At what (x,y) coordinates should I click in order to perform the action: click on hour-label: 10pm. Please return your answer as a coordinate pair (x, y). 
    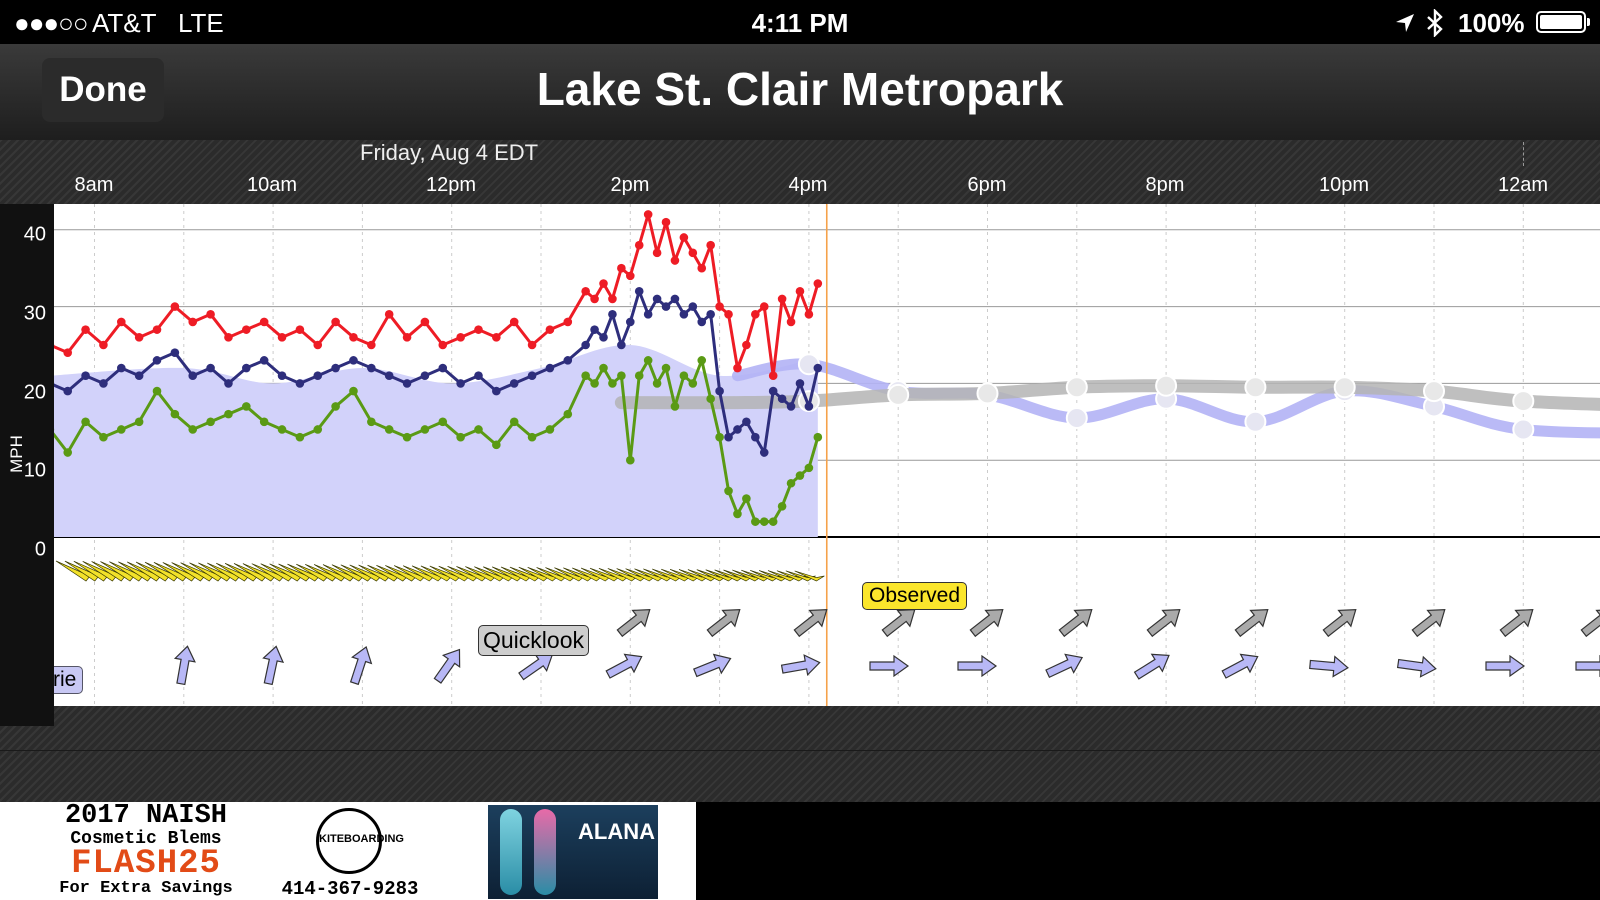
    Looking at the image, I should click on (1344, 185).